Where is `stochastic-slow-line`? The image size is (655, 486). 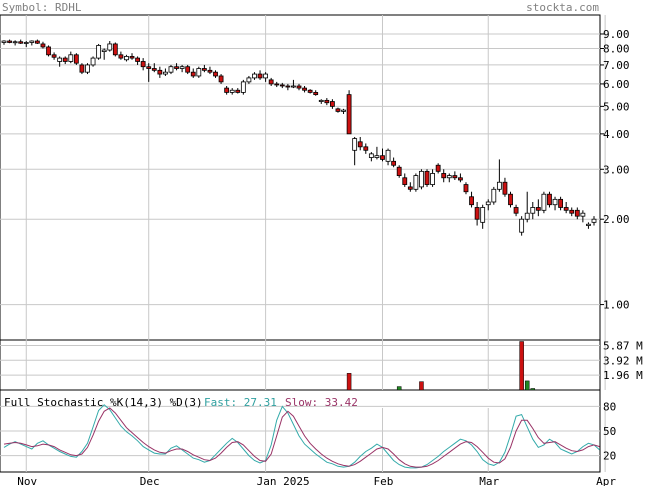 stochastic-slow-line is located at coordinates (301, 437).